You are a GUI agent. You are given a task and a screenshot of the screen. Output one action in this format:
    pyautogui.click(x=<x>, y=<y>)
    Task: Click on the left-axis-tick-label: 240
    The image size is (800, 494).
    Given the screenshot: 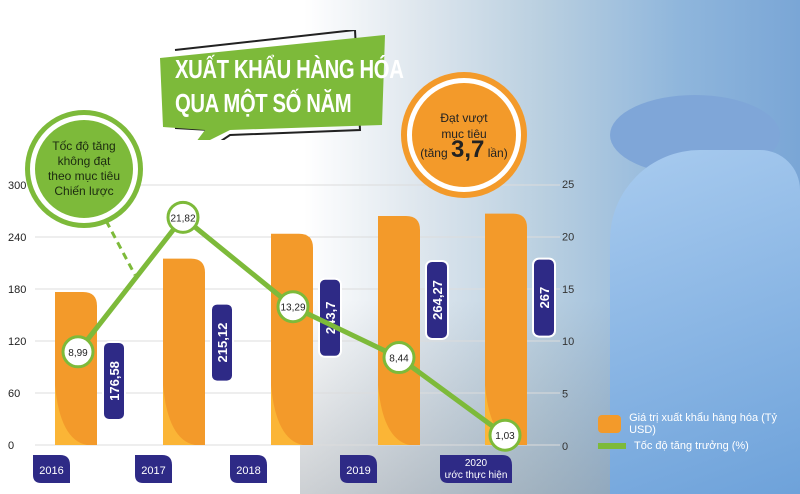 What is the action you would take?
    pyautogui.click(x=17, y=238)
    